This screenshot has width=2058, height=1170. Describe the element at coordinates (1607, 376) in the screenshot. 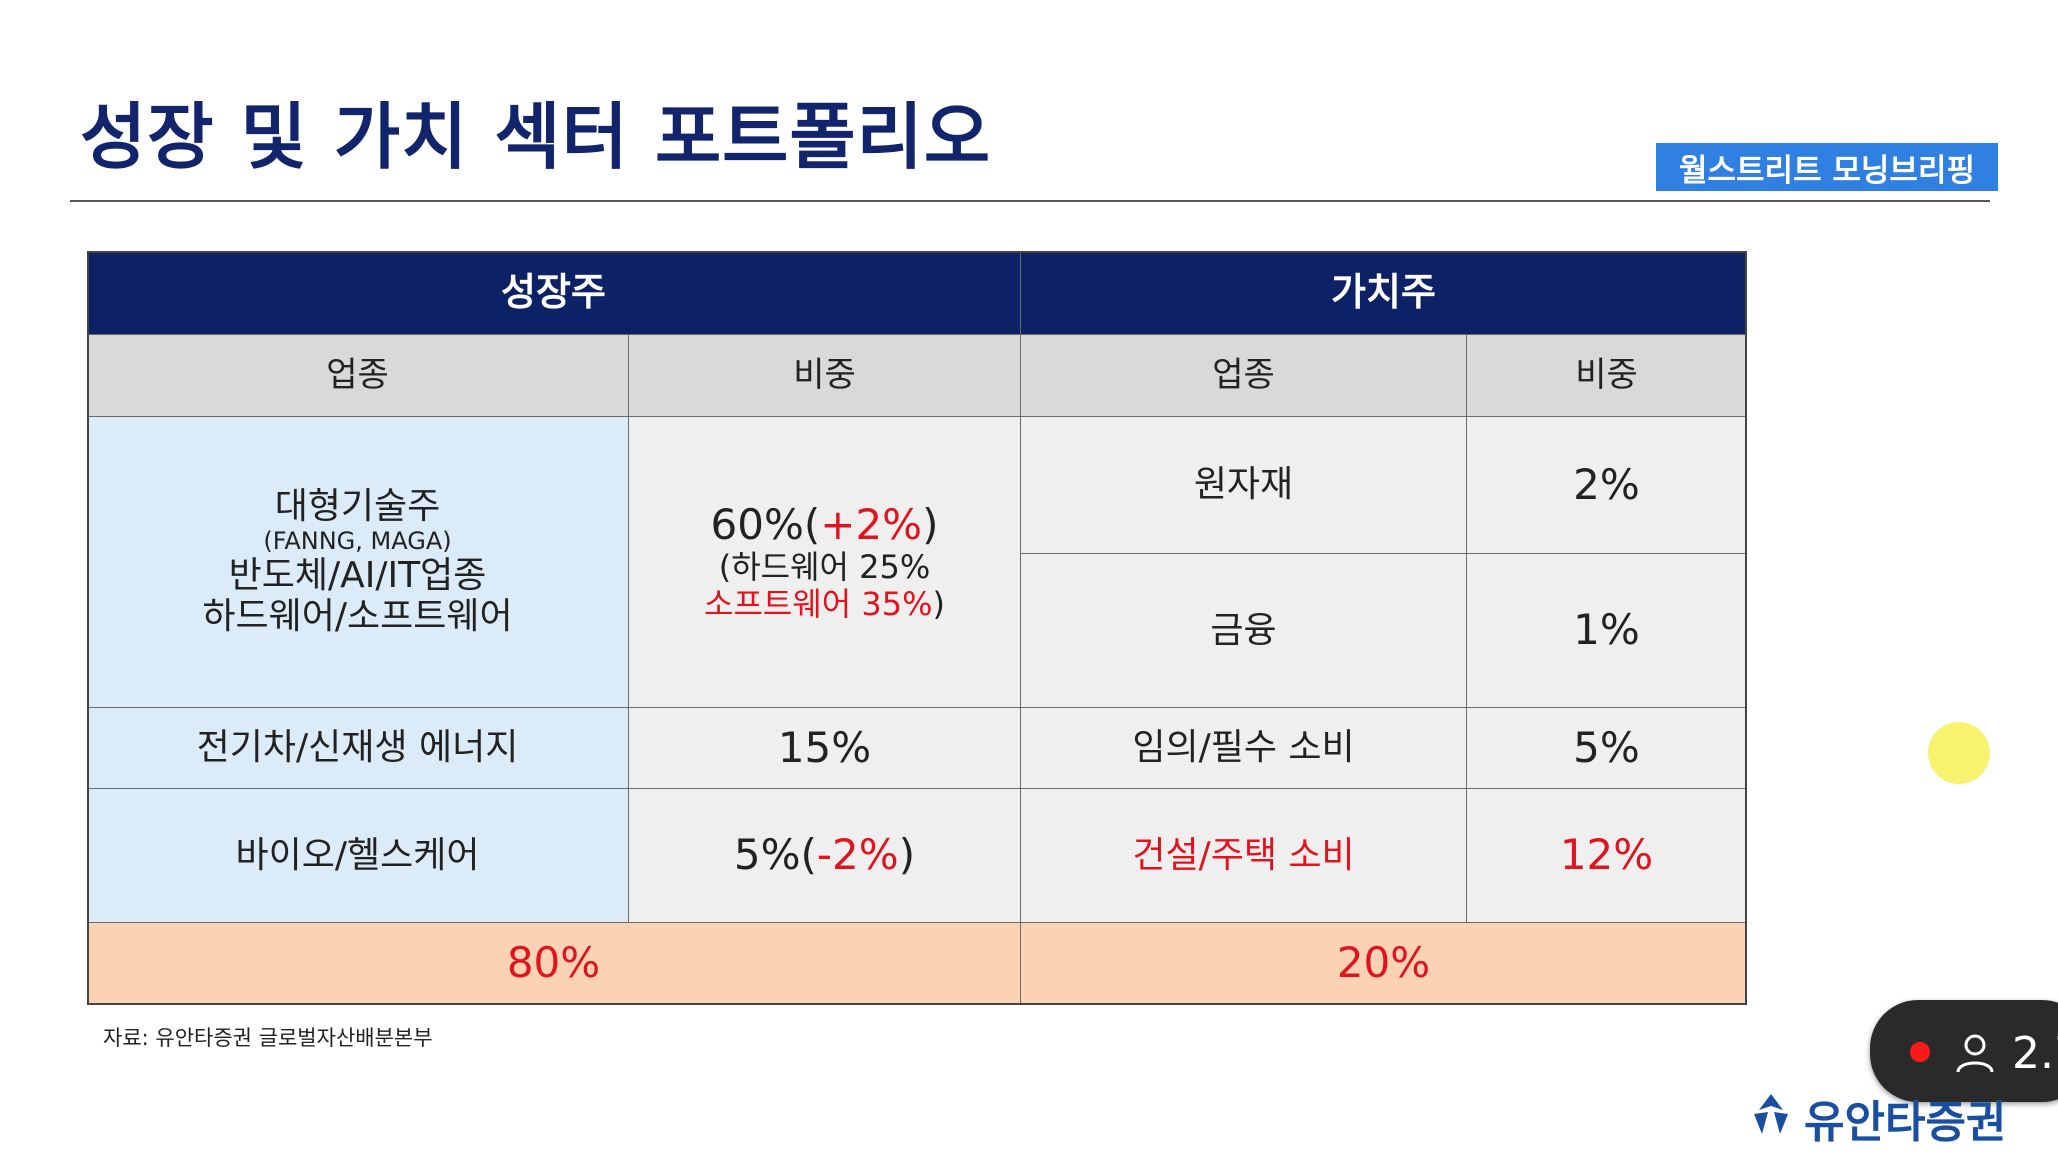

I see `value-weight-col-header: 비중` at that location.